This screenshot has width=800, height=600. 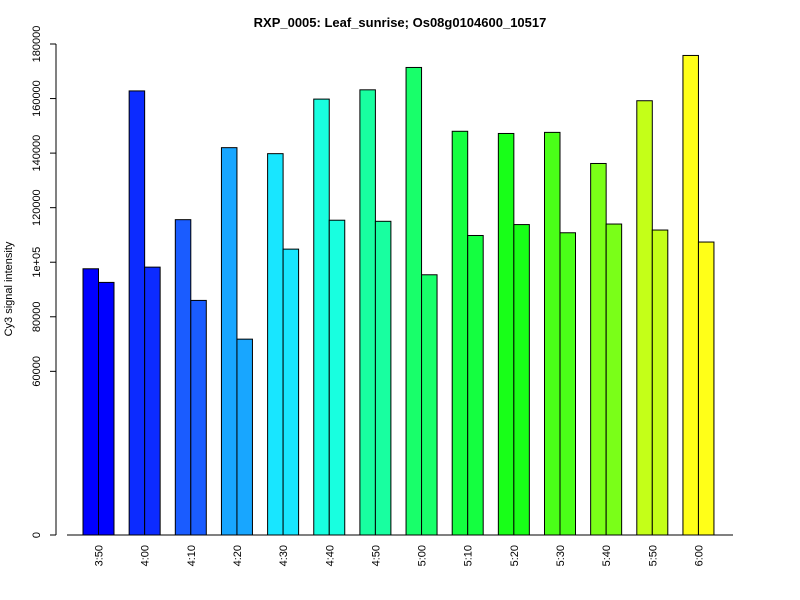 What do you see at coordinates (37, 44) in the screenshot?
I see `y-tick-label: 180000` at bounding box center [37, 44].